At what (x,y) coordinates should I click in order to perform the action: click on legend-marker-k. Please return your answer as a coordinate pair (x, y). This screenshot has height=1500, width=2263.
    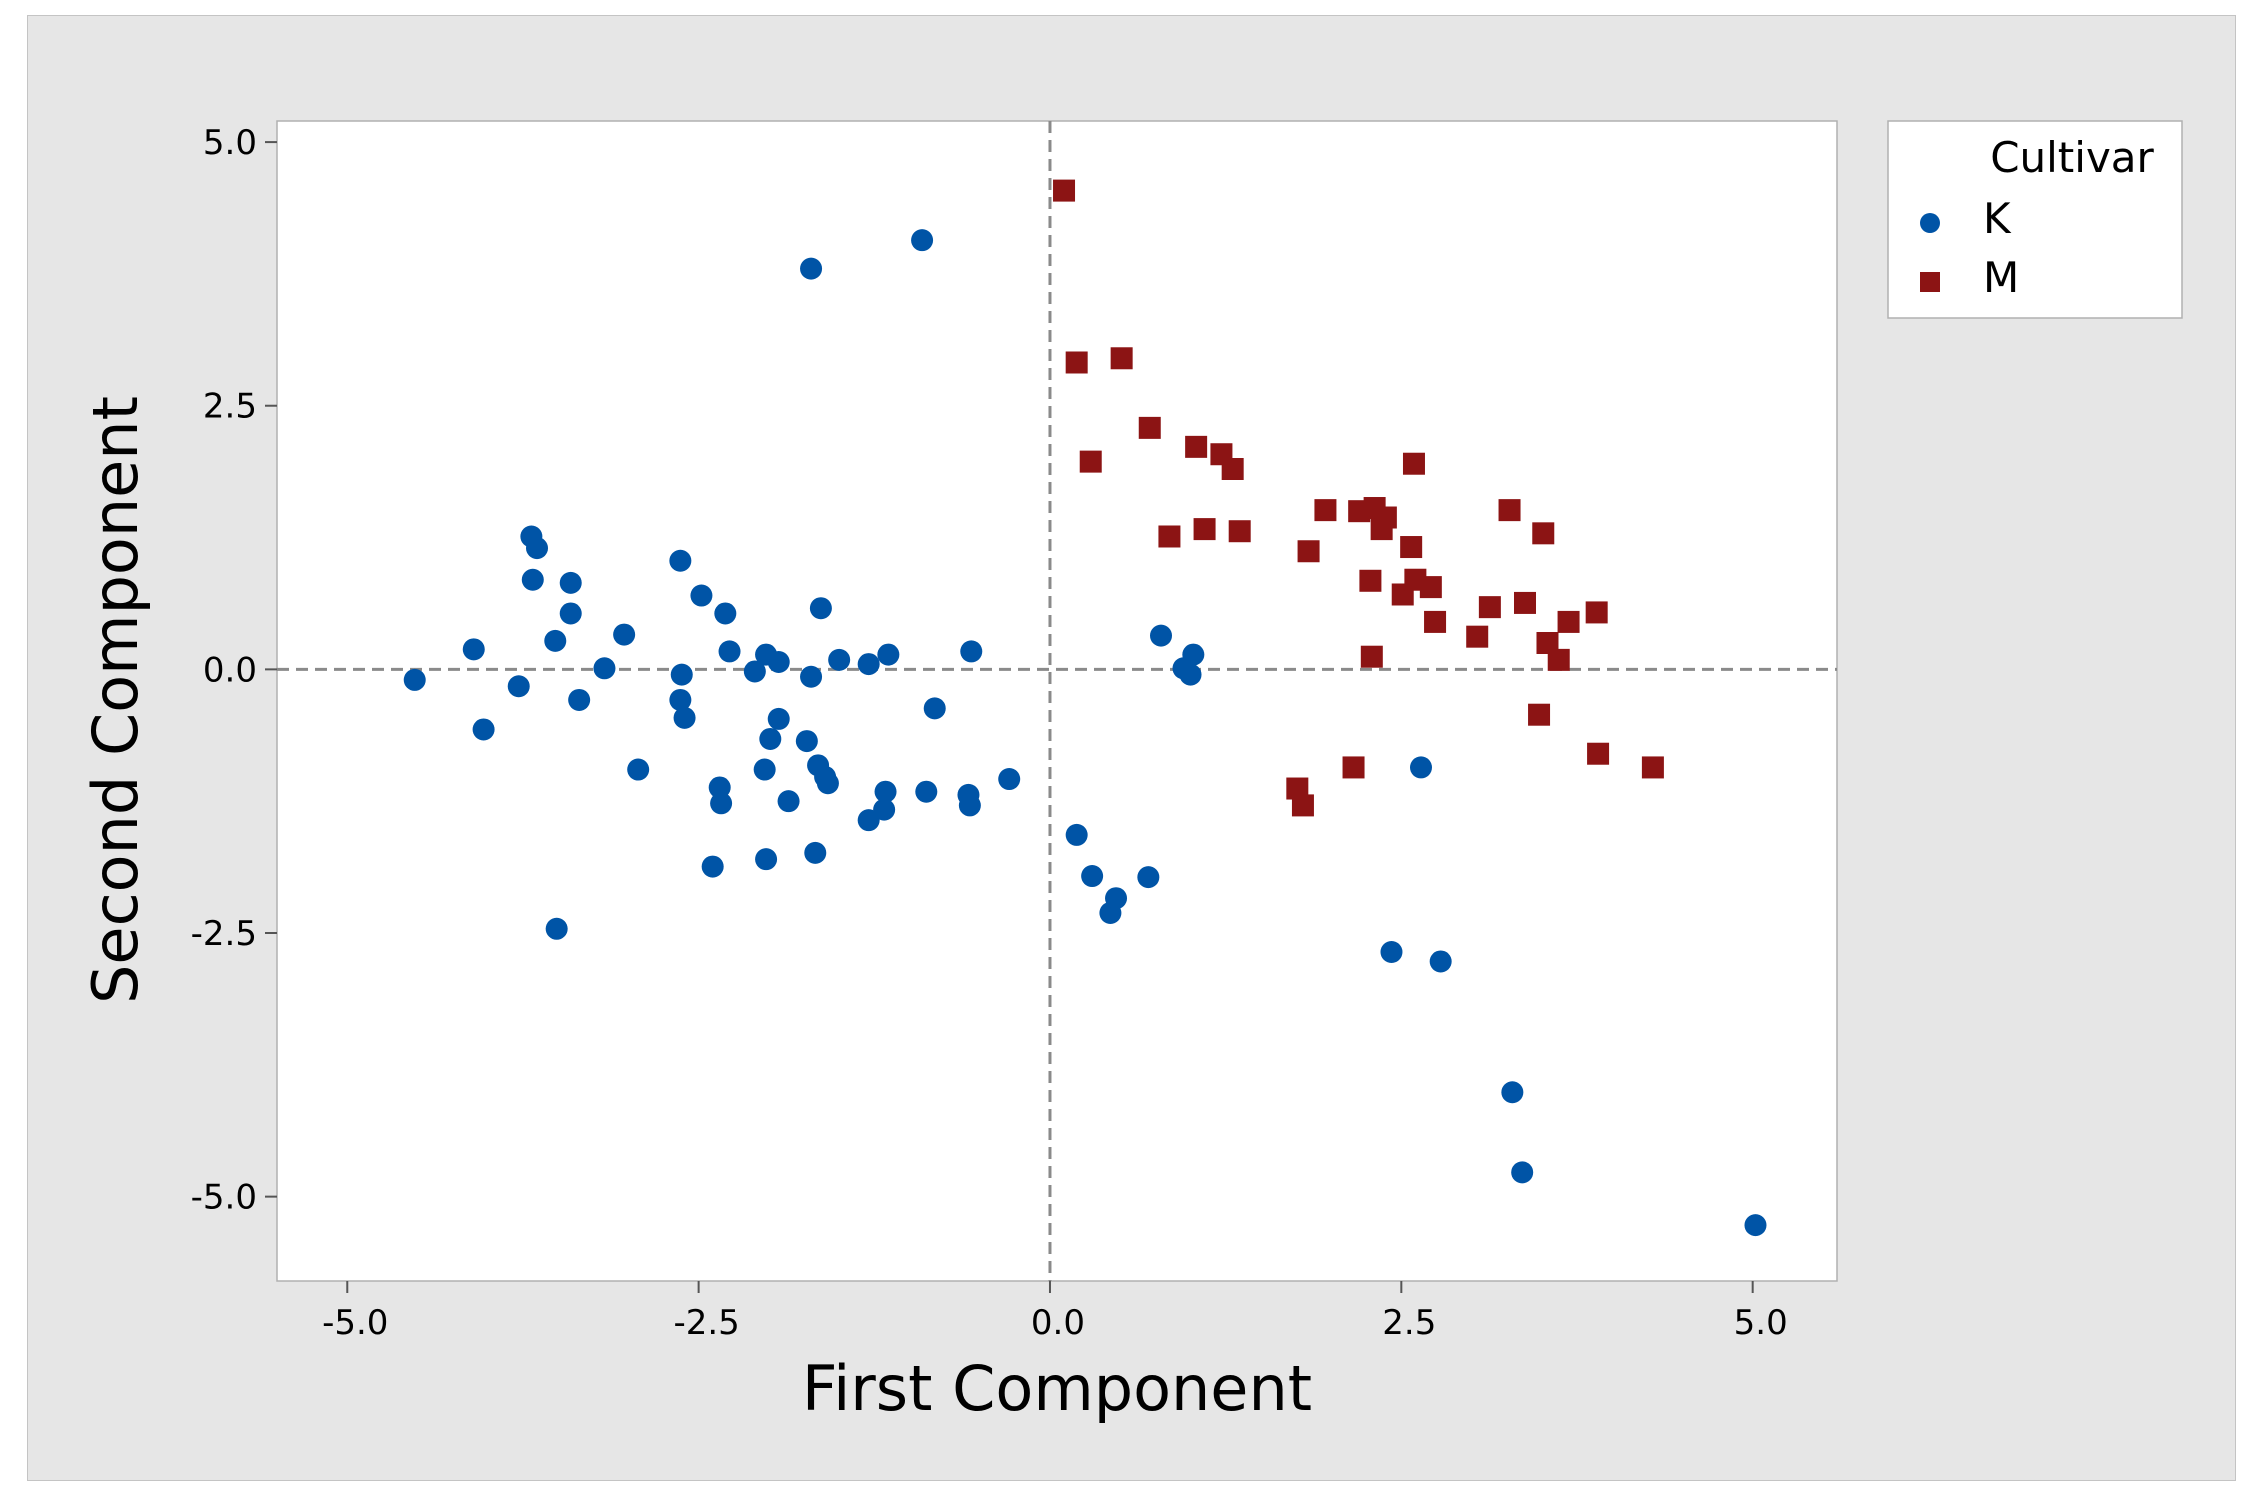
    Looking at the image, I should click on (1930, 223).